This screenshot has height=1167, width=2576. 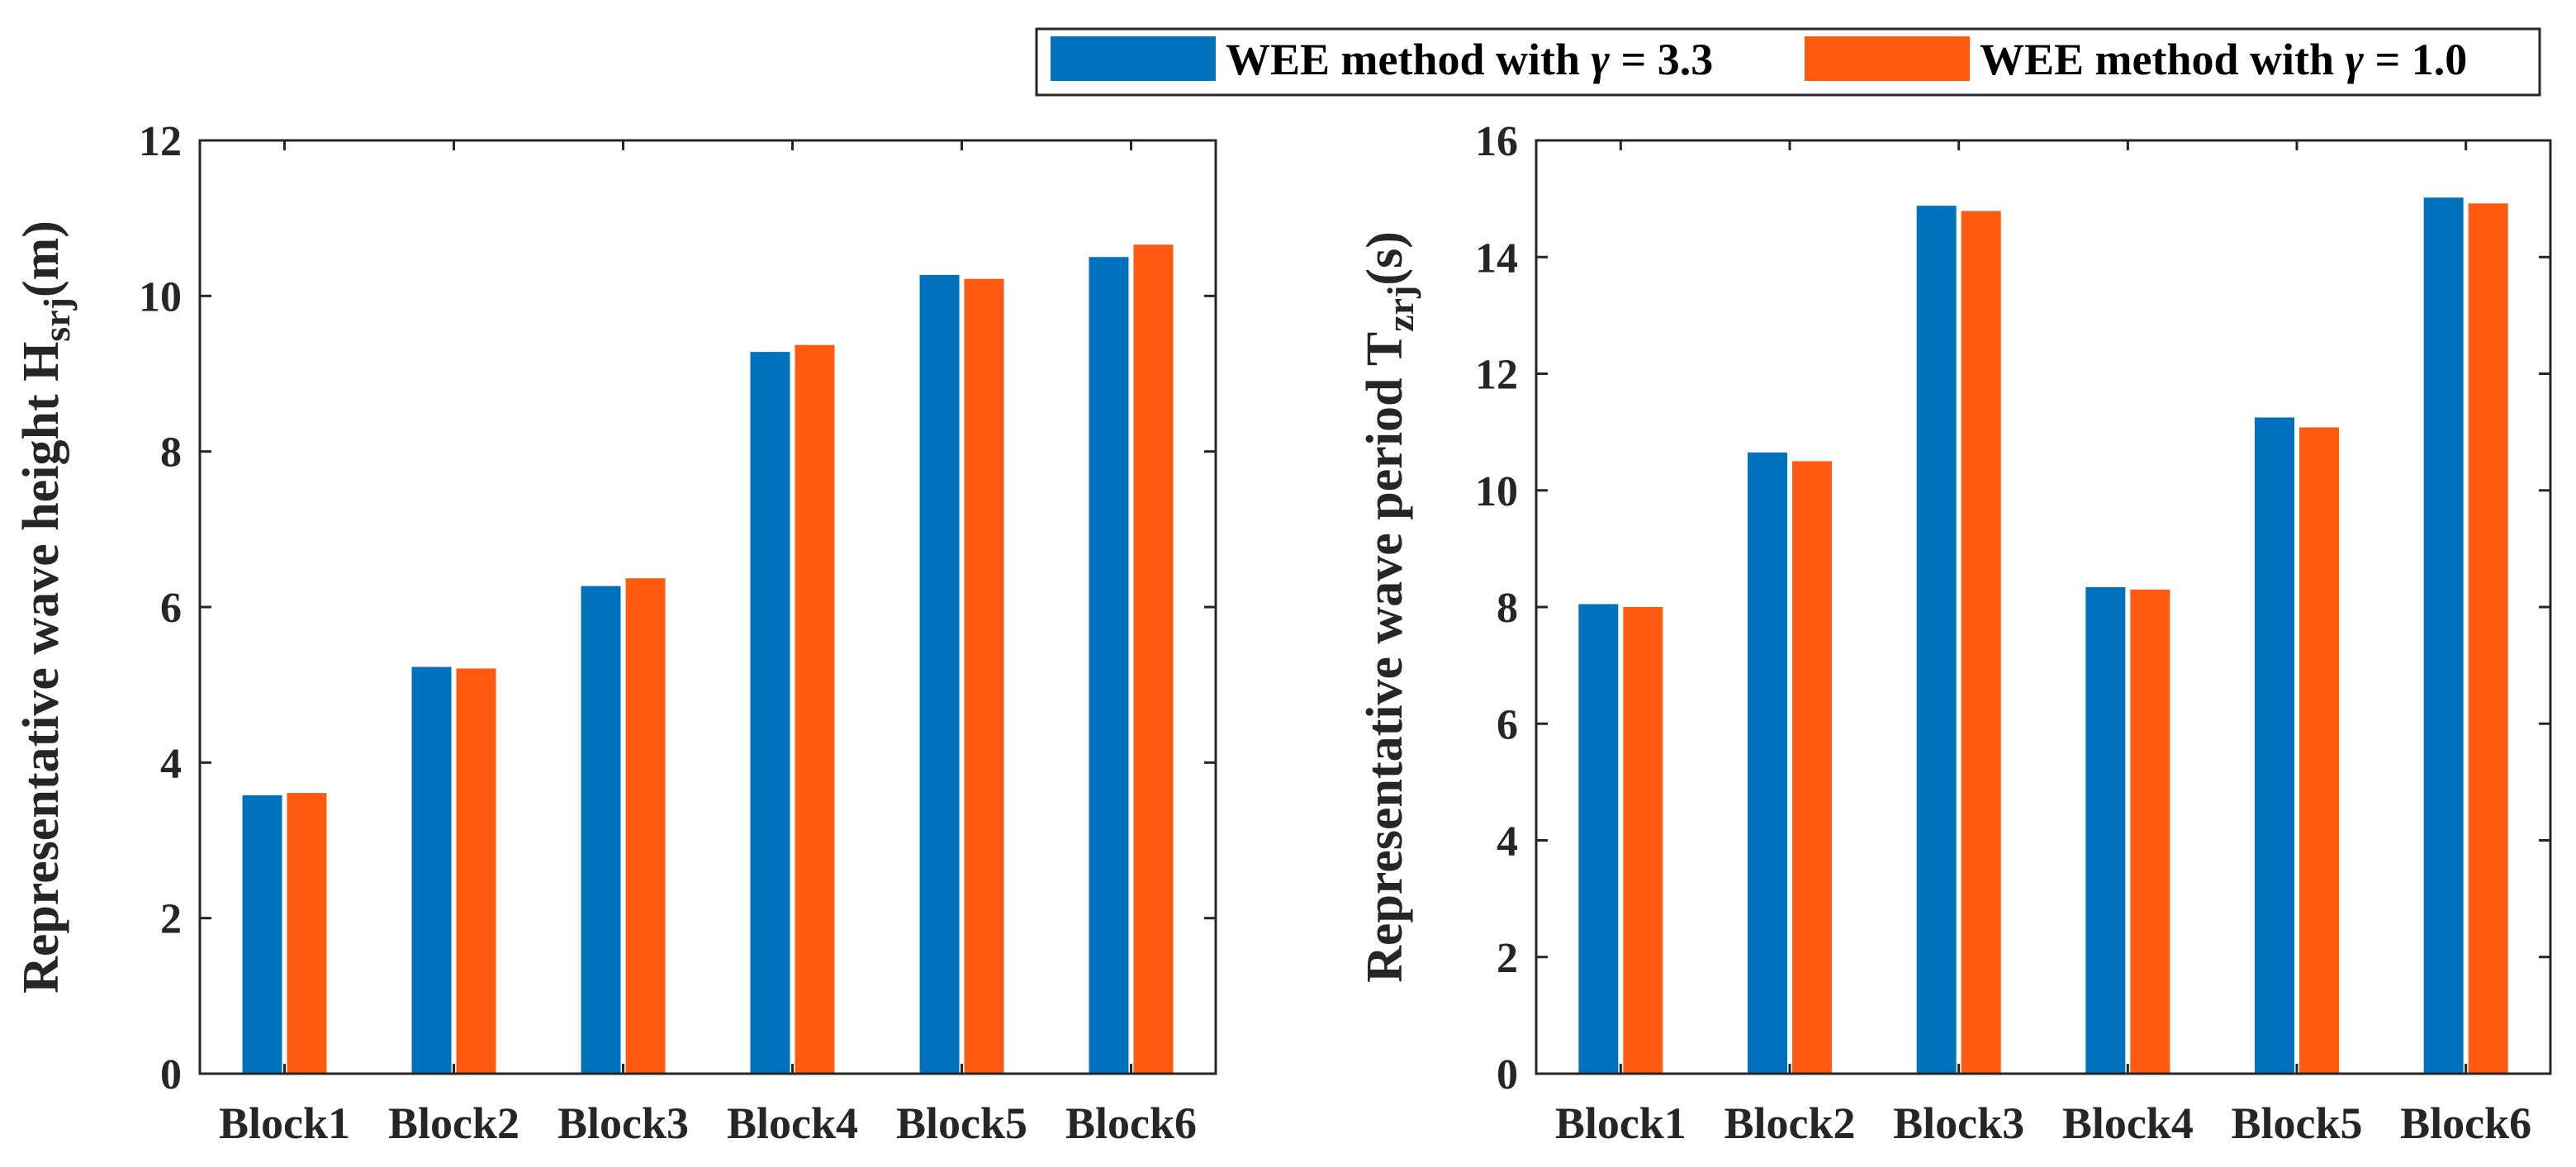 What do you see at coordinates (2466, 1123) in the screenshot?
I see `x-tick-label-wave-period-block6: Block6` at bounding box center [2466, 1123].